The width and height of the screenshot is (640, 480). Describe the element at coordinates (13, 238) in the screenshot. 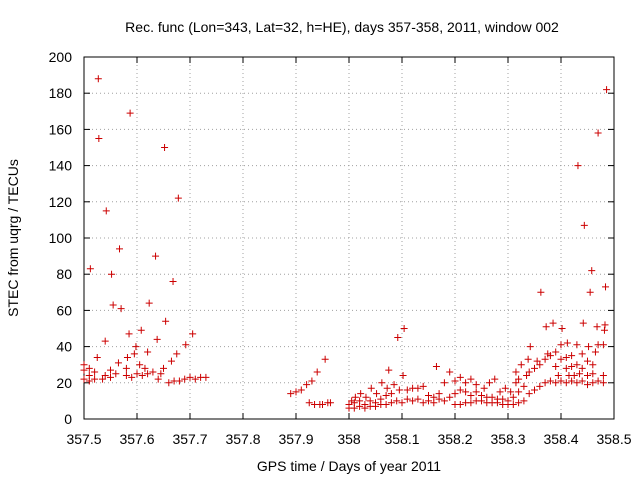

I see `y-axis-label: STEC from uqrg / TECUs` at that location.